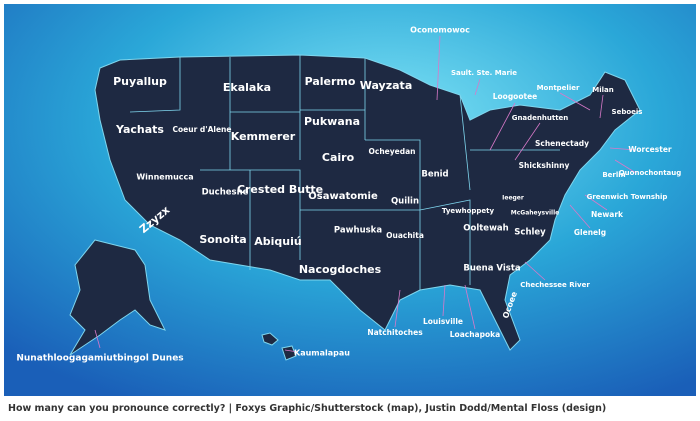  What do you see at coordinates (492, 269) in the screenshot?
I see `place-label: Buena Vista` at bounding box center [492, 269].